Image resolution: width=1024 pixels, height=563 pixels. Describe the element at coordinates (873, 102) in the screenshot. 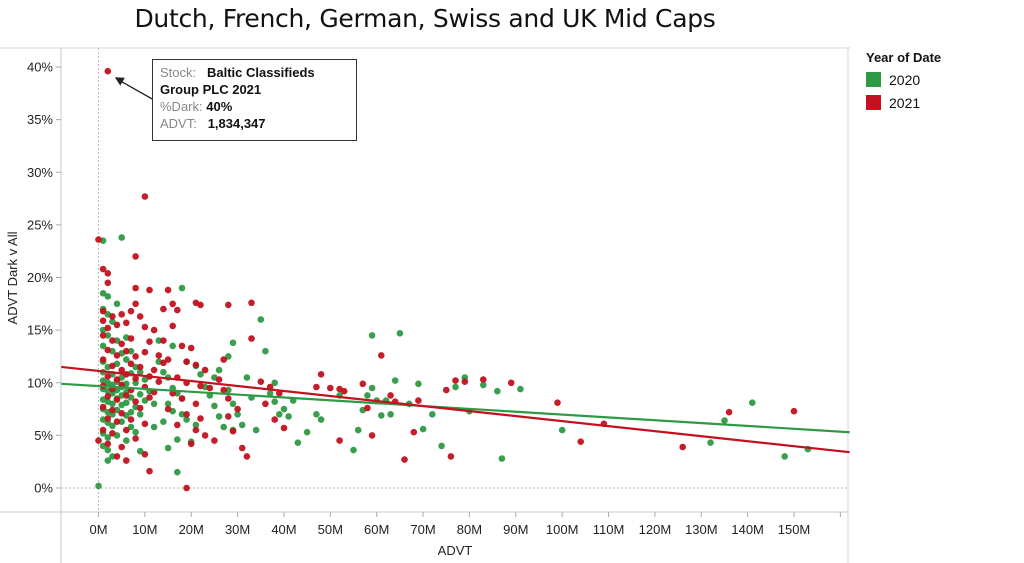

I see `legend-swatch-2021` at that location.